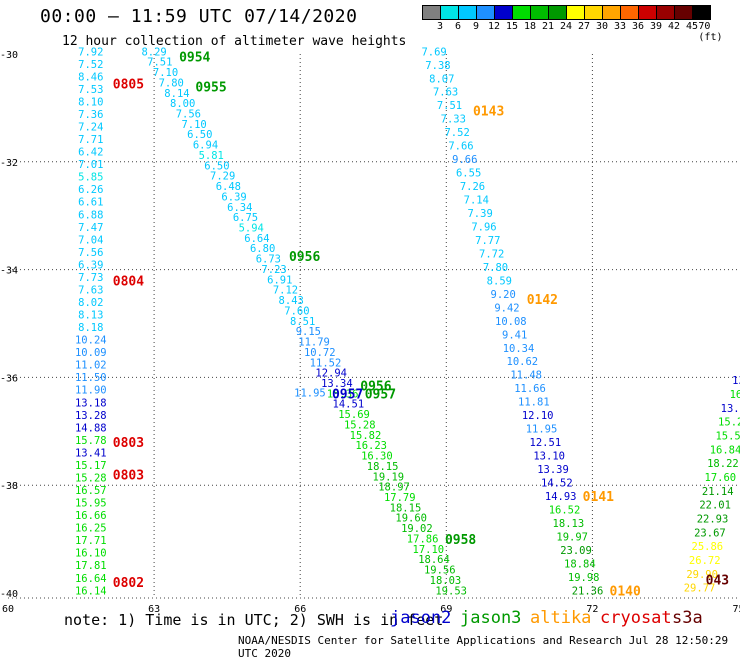  Describe the element at coordinates (91, 453) in the screenshot. I see `wave-height-value: 13.41` at that location.